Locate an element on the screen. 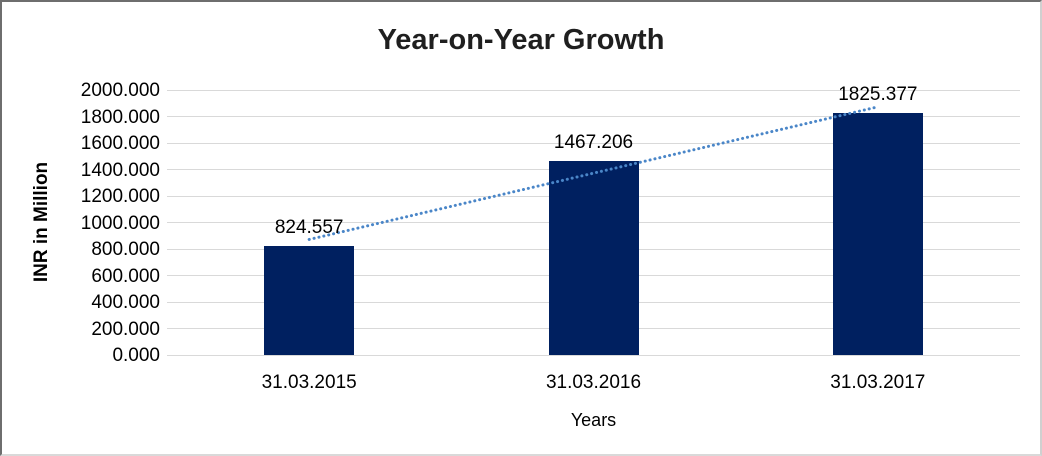  data-label: 1825.377 is located at coordinates (878, 95).